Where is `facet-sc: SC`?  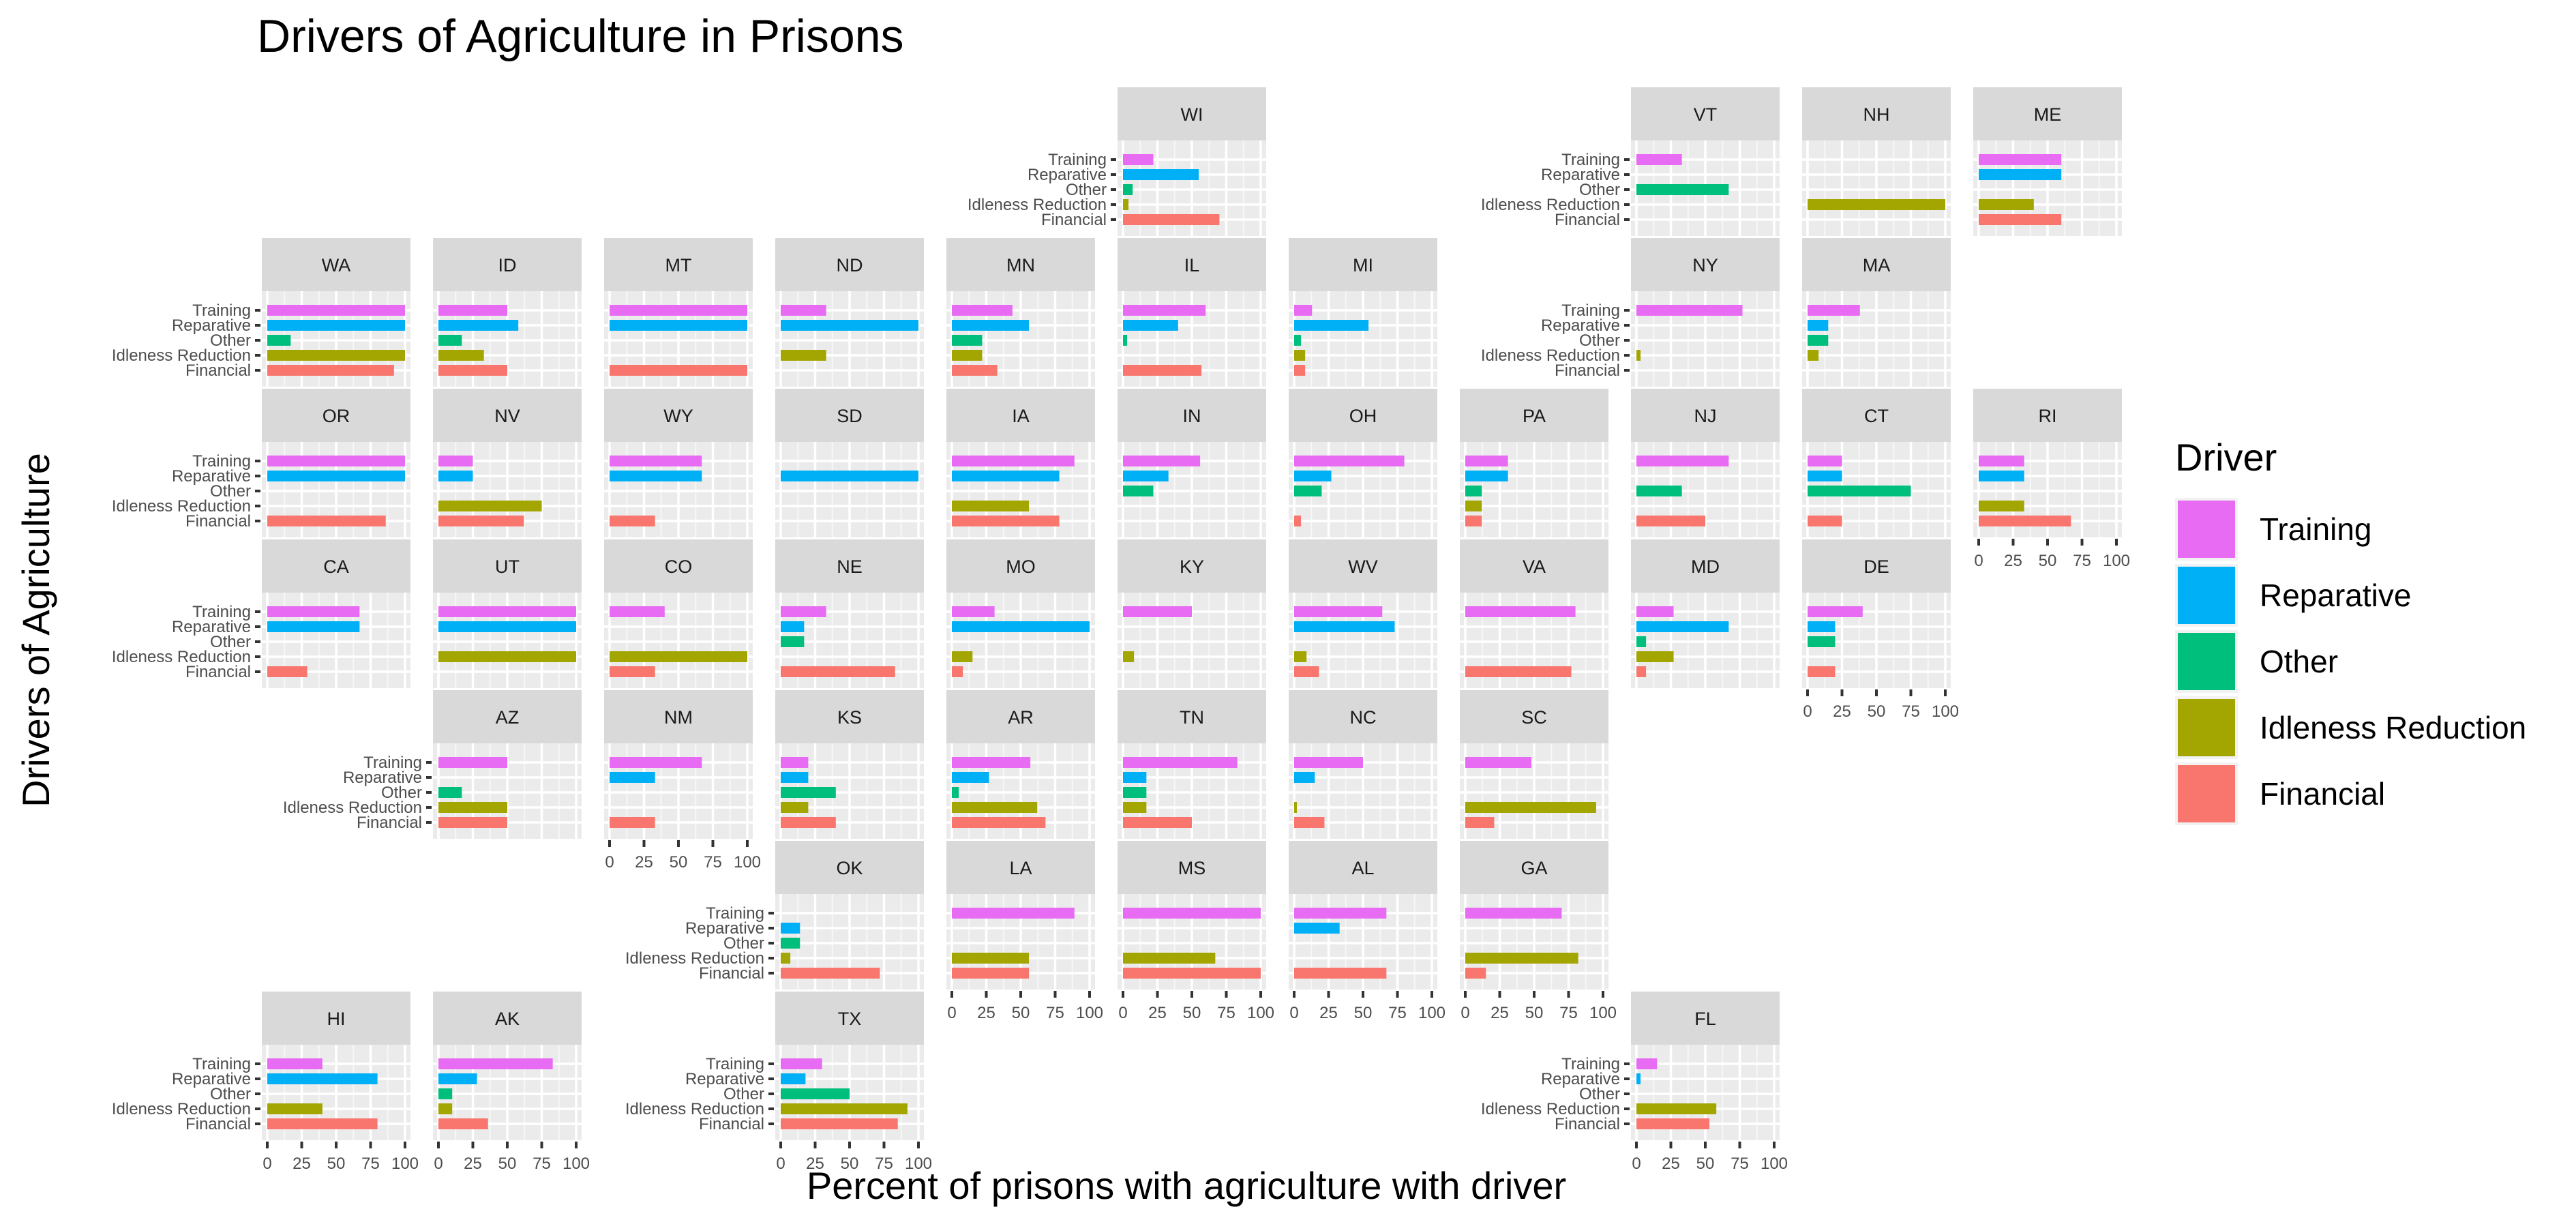
facet-sc: SC is located at coordinates (1534, 764).